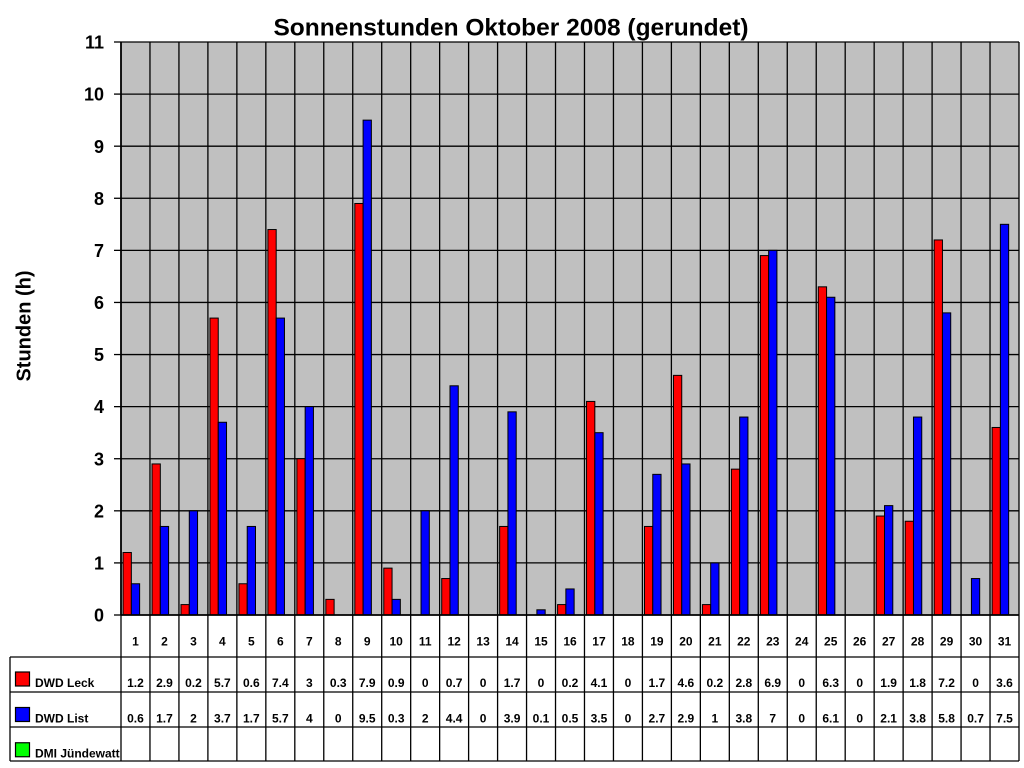 This screenshot has width=1024, height=768. What do you see at coordinates (280, 683) in the screenshot?
I see `svg-text: 7.4` at bounding box center [280, 683].